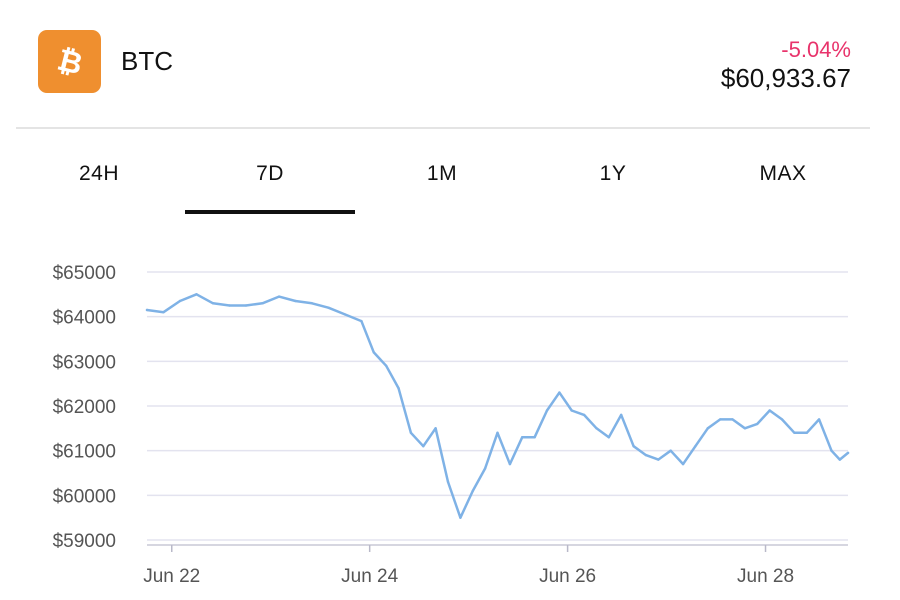 The image size is (900, 600). I want to click on y-tick-label: $62000, so click(84, 407).